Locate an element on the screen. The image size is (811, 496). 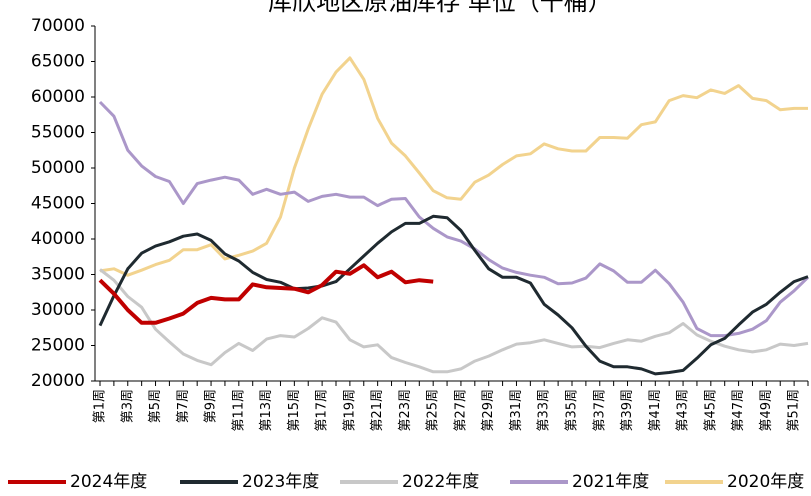
y-tick-label: 45000 is located at coordinates (58, 204).